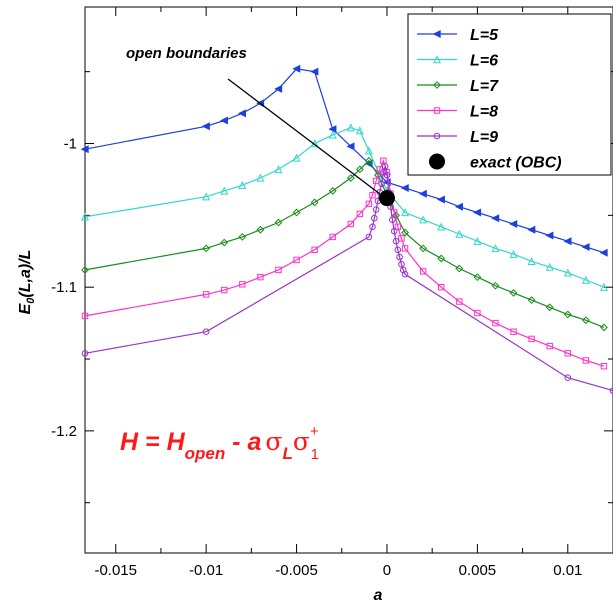  I want to click on legend-label: L=9, so click(484, 137).